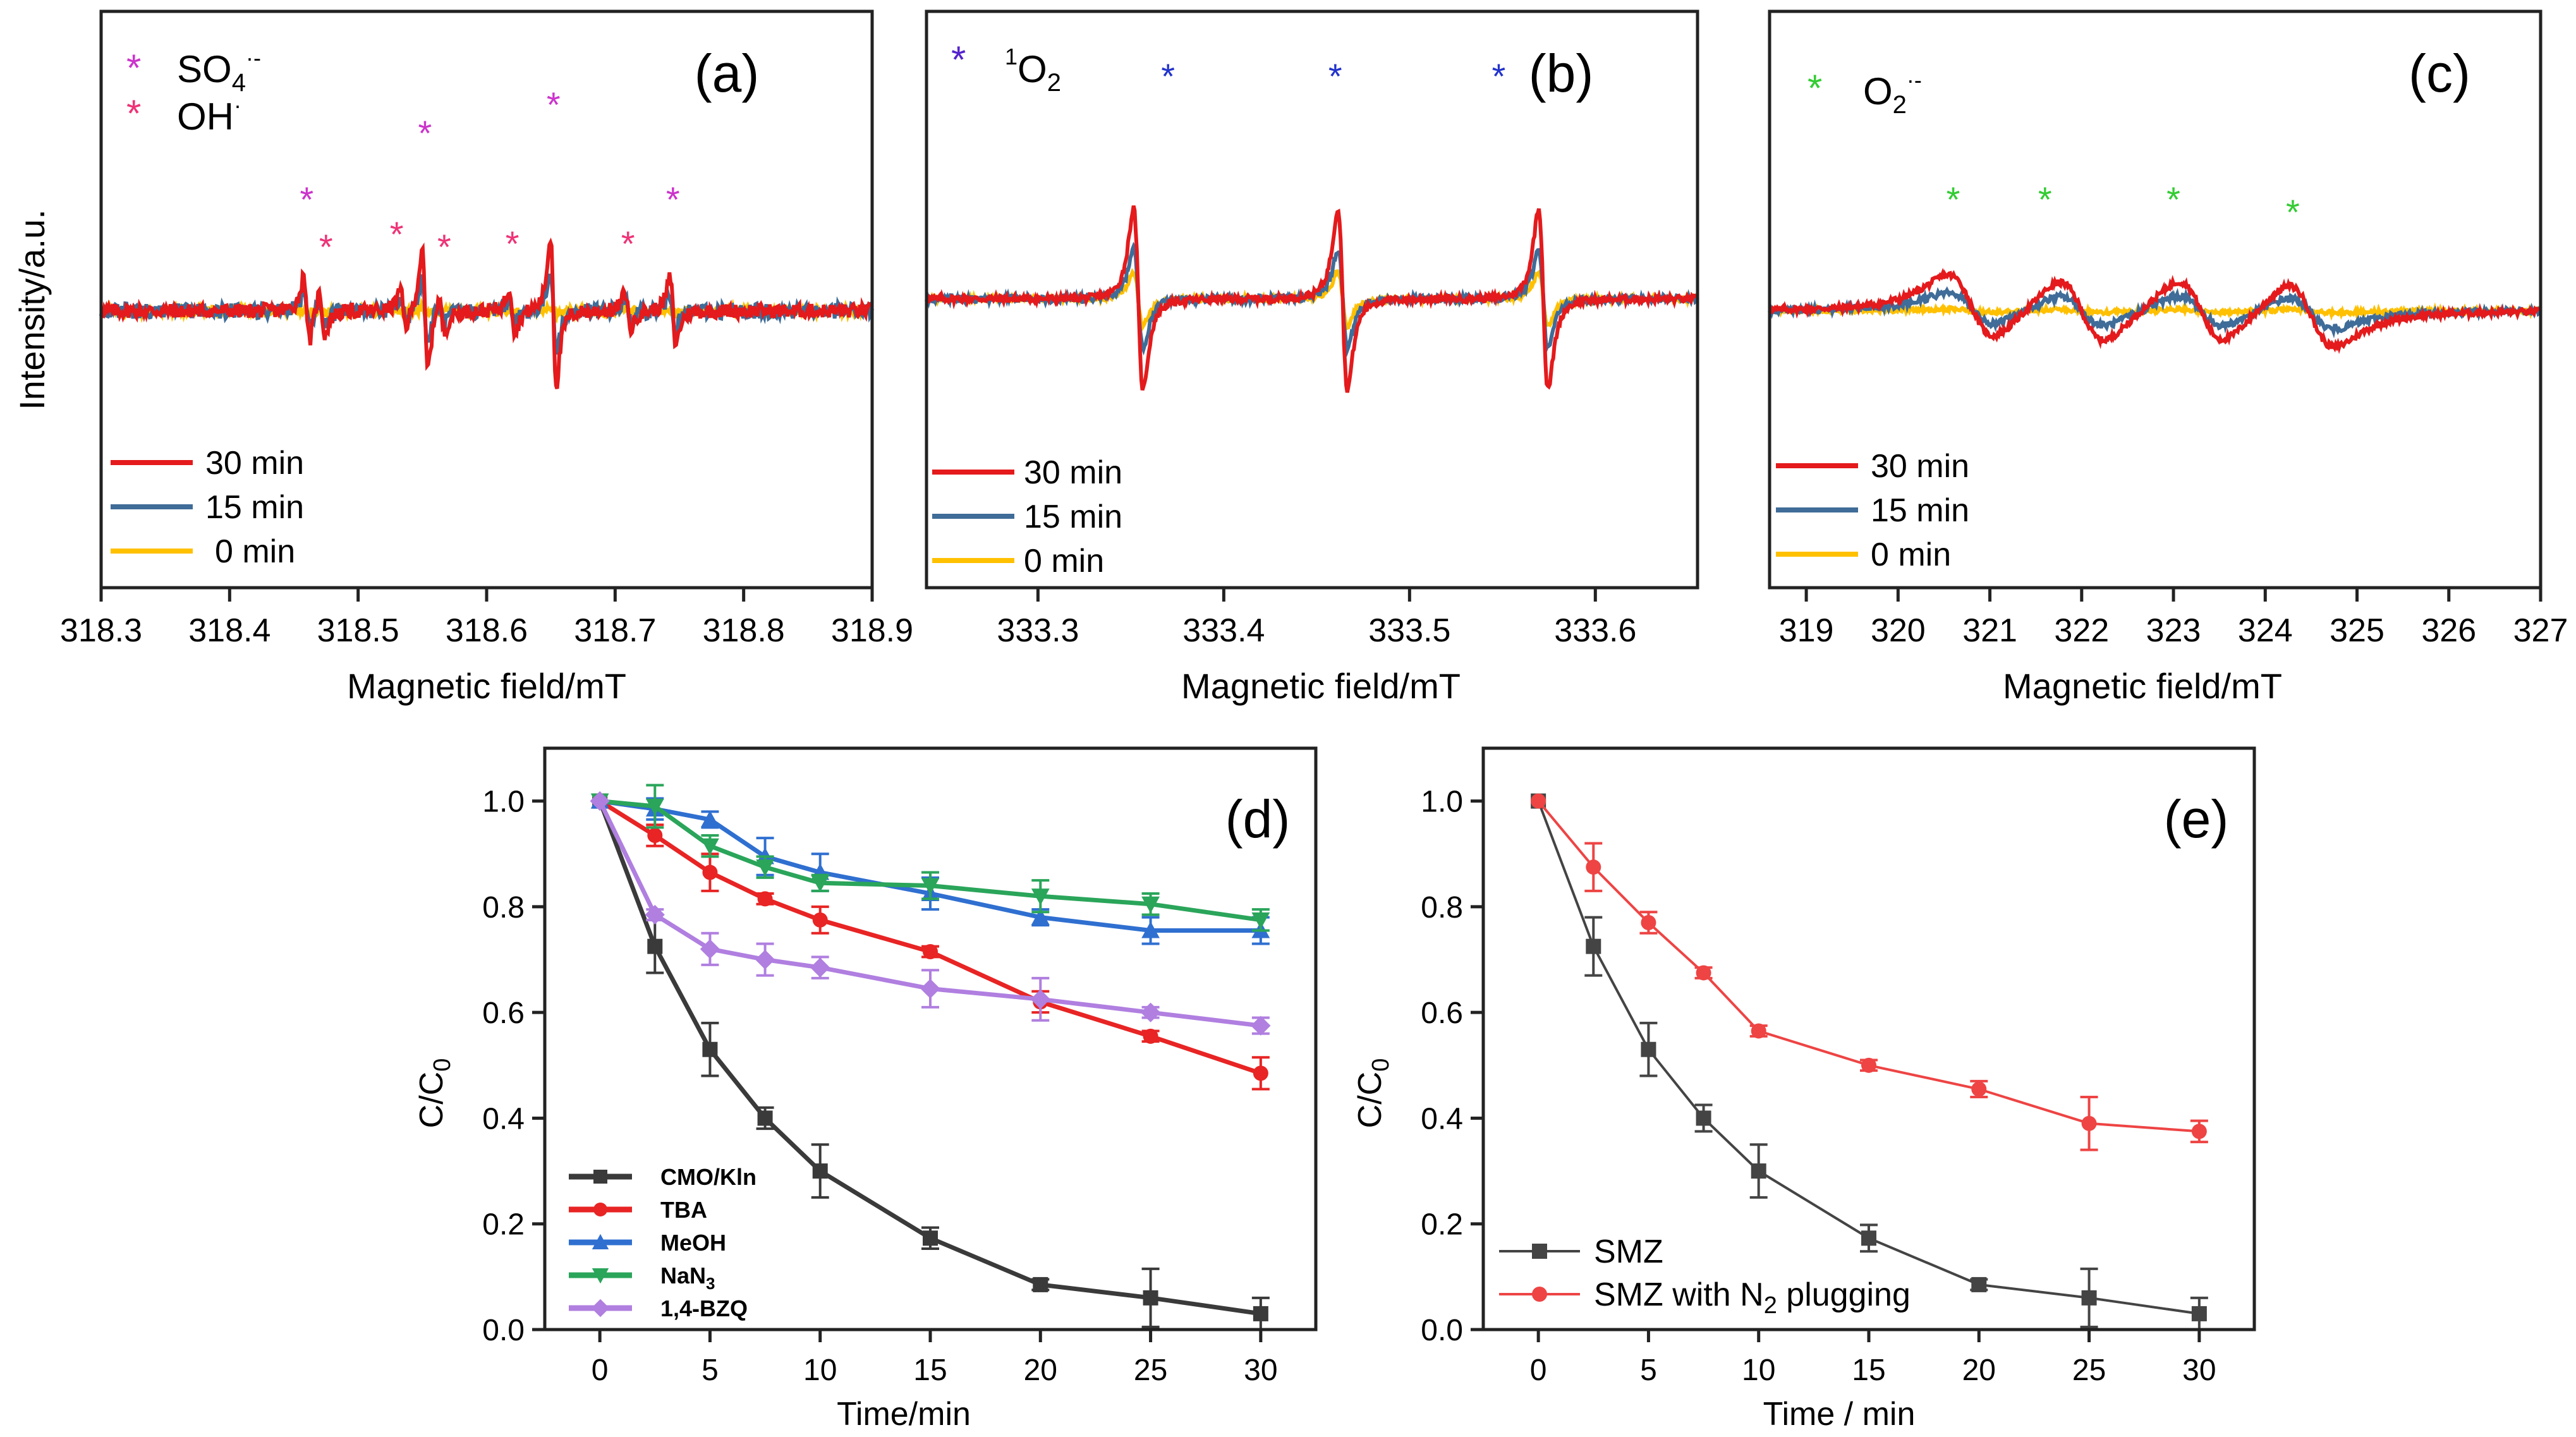  I want to click on panel-d-plot, so click(930, 1057).